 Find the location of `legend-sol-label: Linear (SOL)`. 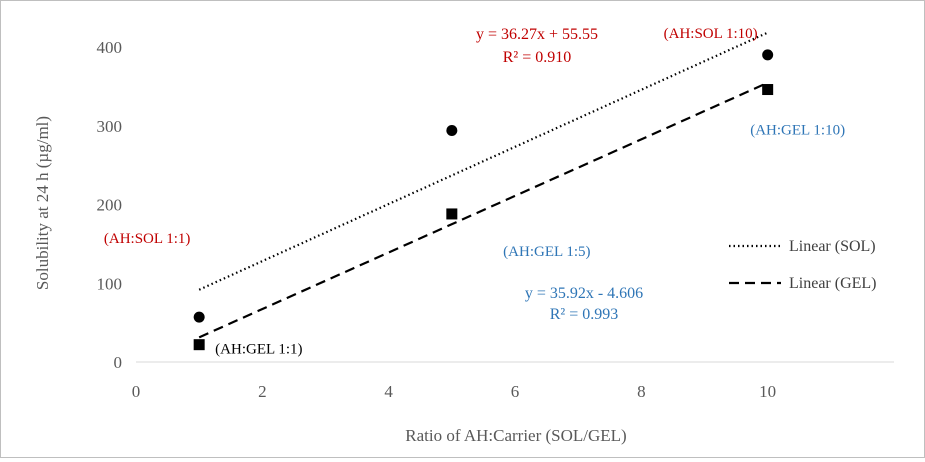

legend-sol-label: Linear (SOL) is located at coordinates (832, 246).